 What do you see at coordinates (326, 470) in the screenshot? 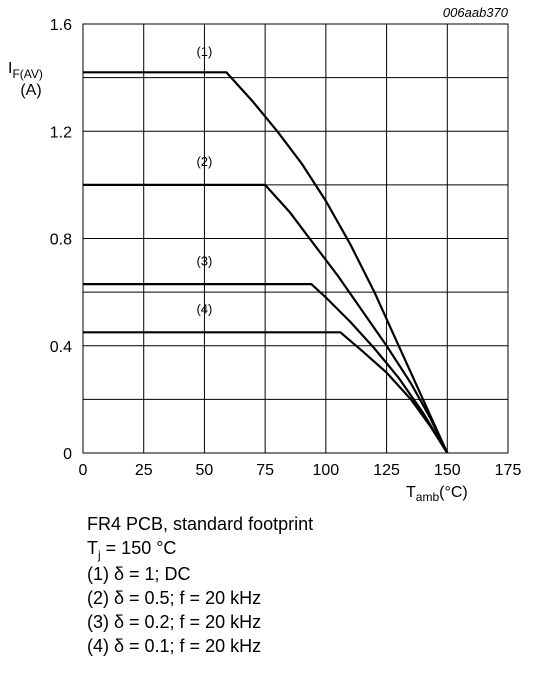
I see `x-tick-label: 100` at bounding box center [326, 470].